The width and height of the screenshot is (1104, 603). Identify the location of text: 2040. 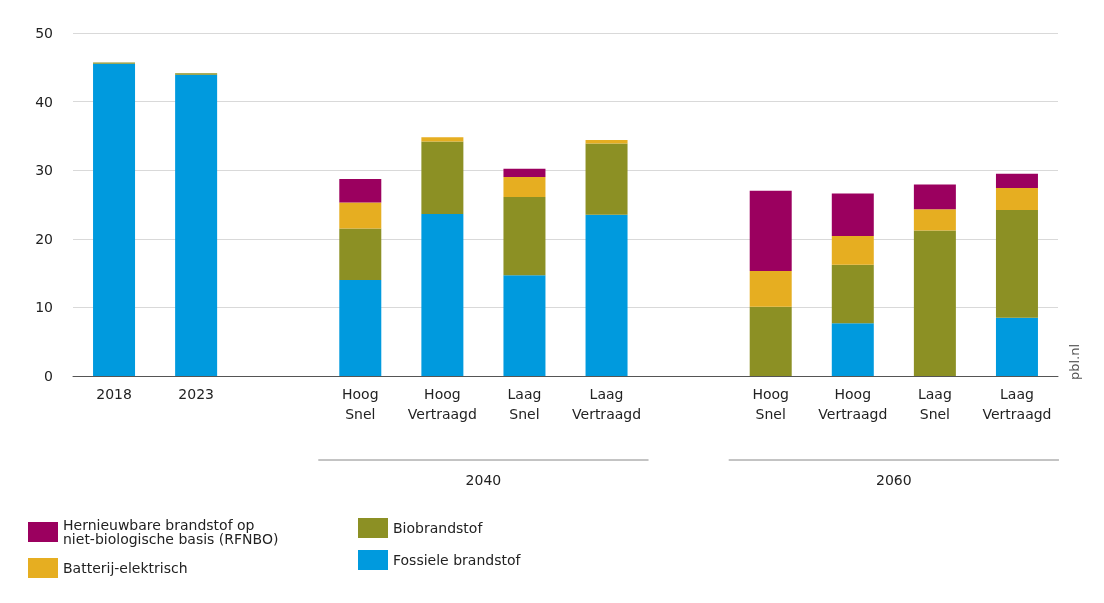
(483, 480).